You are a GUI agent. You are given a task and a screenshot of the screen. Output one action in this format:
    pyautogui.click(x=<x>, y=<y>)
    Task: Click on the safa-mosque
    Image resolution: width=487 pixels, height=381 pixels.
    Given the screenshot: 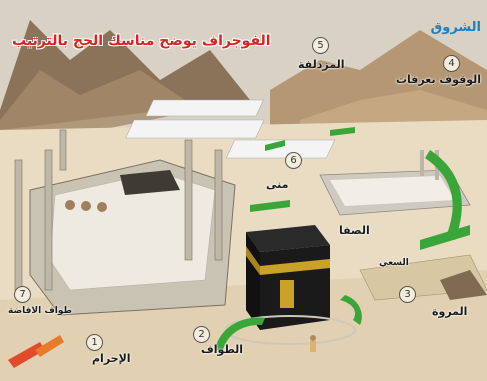 What is the action you would take?
    pyautogui.click(x=395, y=183)
    